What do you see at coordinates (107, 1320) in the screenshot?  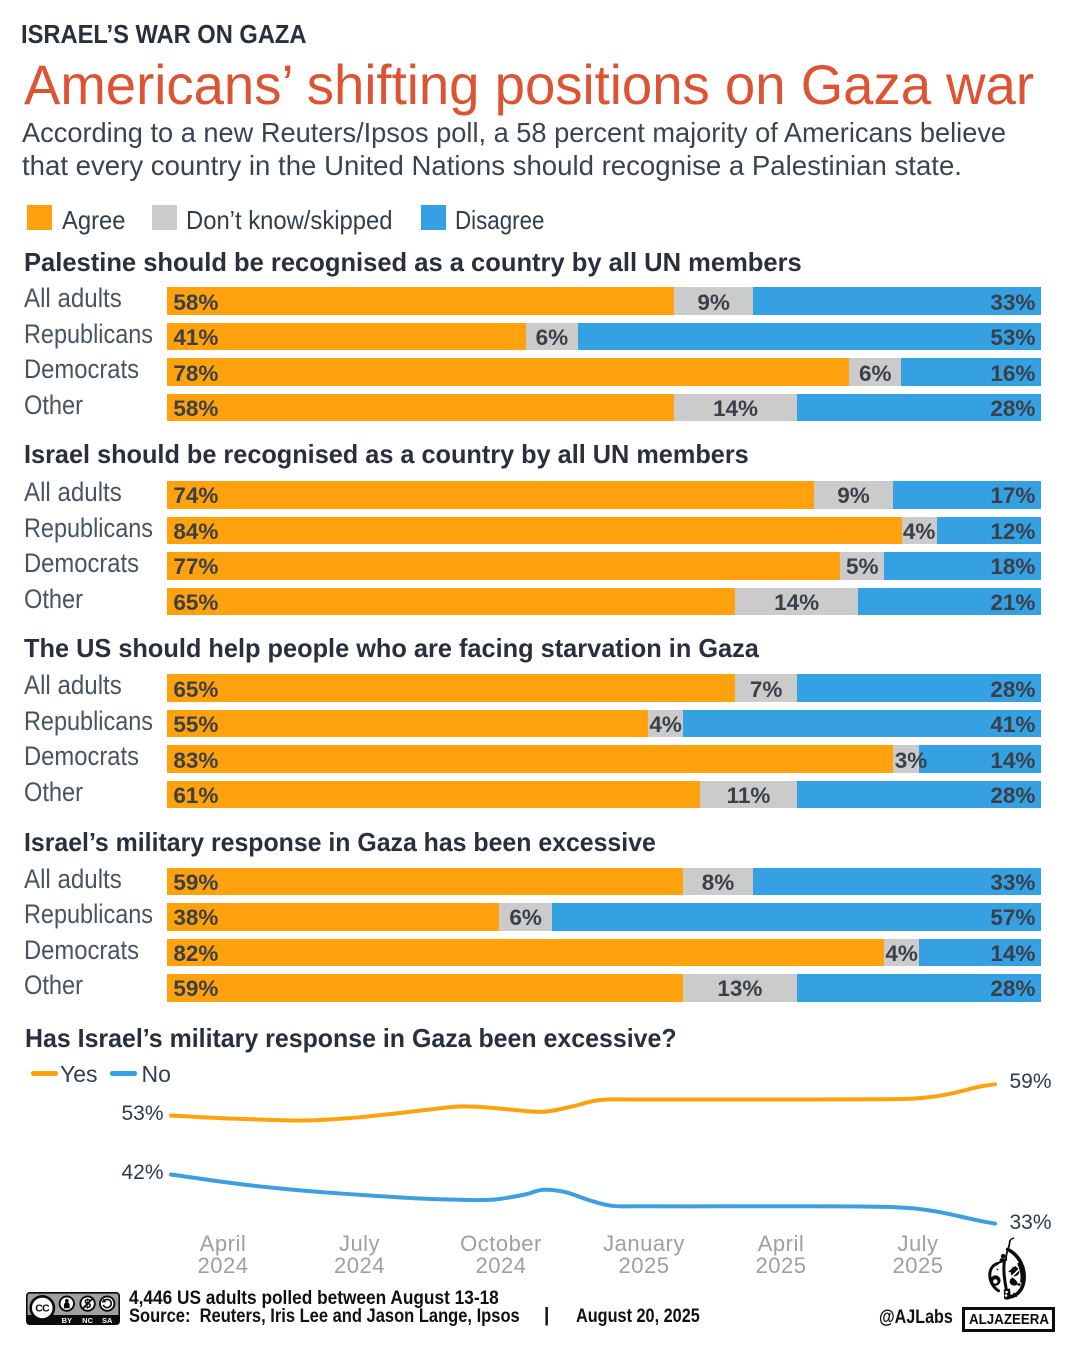 I see `svg-text: SA` at bounding box center [107, 1320].